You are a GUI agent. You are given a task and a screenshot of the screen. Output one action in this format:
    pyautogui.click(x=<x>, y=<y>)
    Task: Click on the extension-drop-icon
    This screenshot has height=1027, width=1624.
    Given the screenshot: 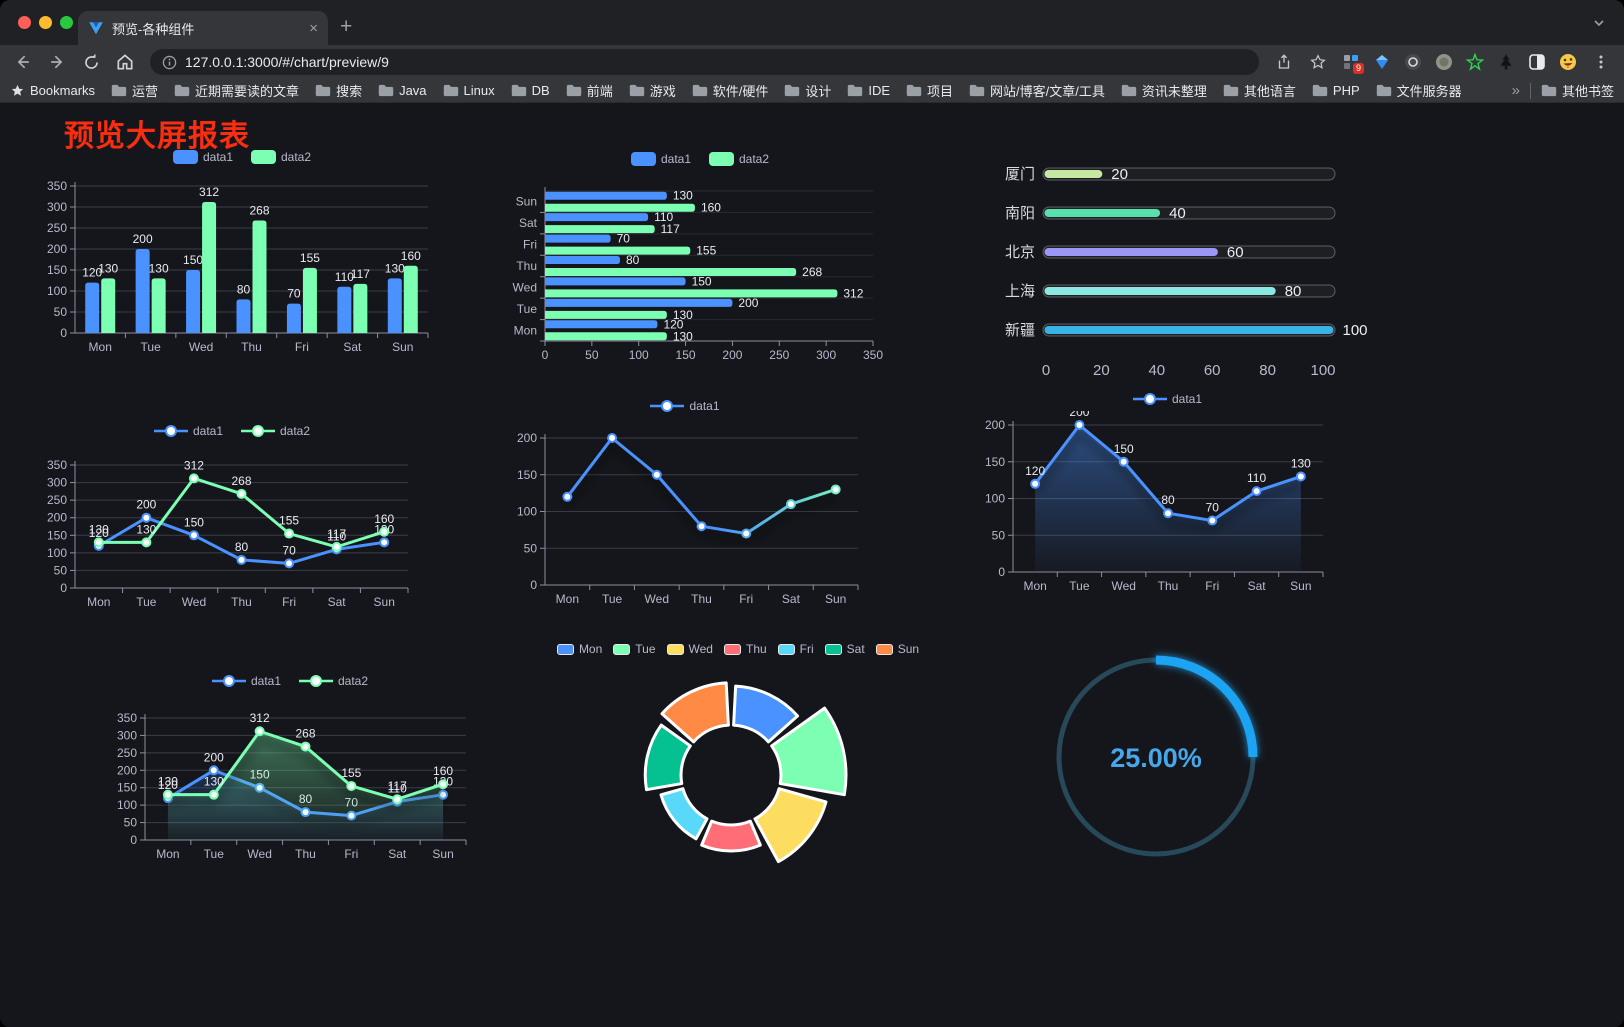 What is the action you would take?
    pyautogui.click(x=1382, y=62)
    